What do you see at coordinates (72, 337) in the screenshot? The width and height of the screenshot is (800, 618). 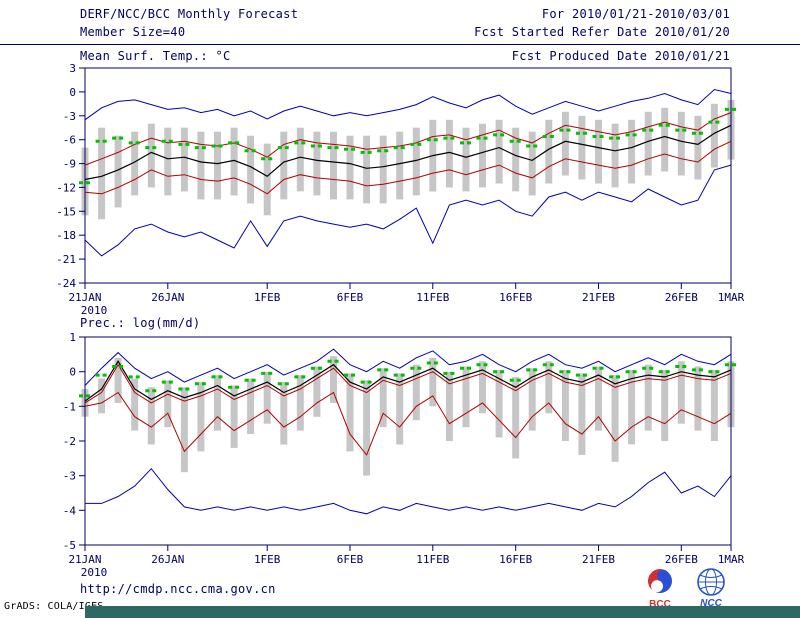 I see `y-tick-label: 1` at bounding box center [72, 337].